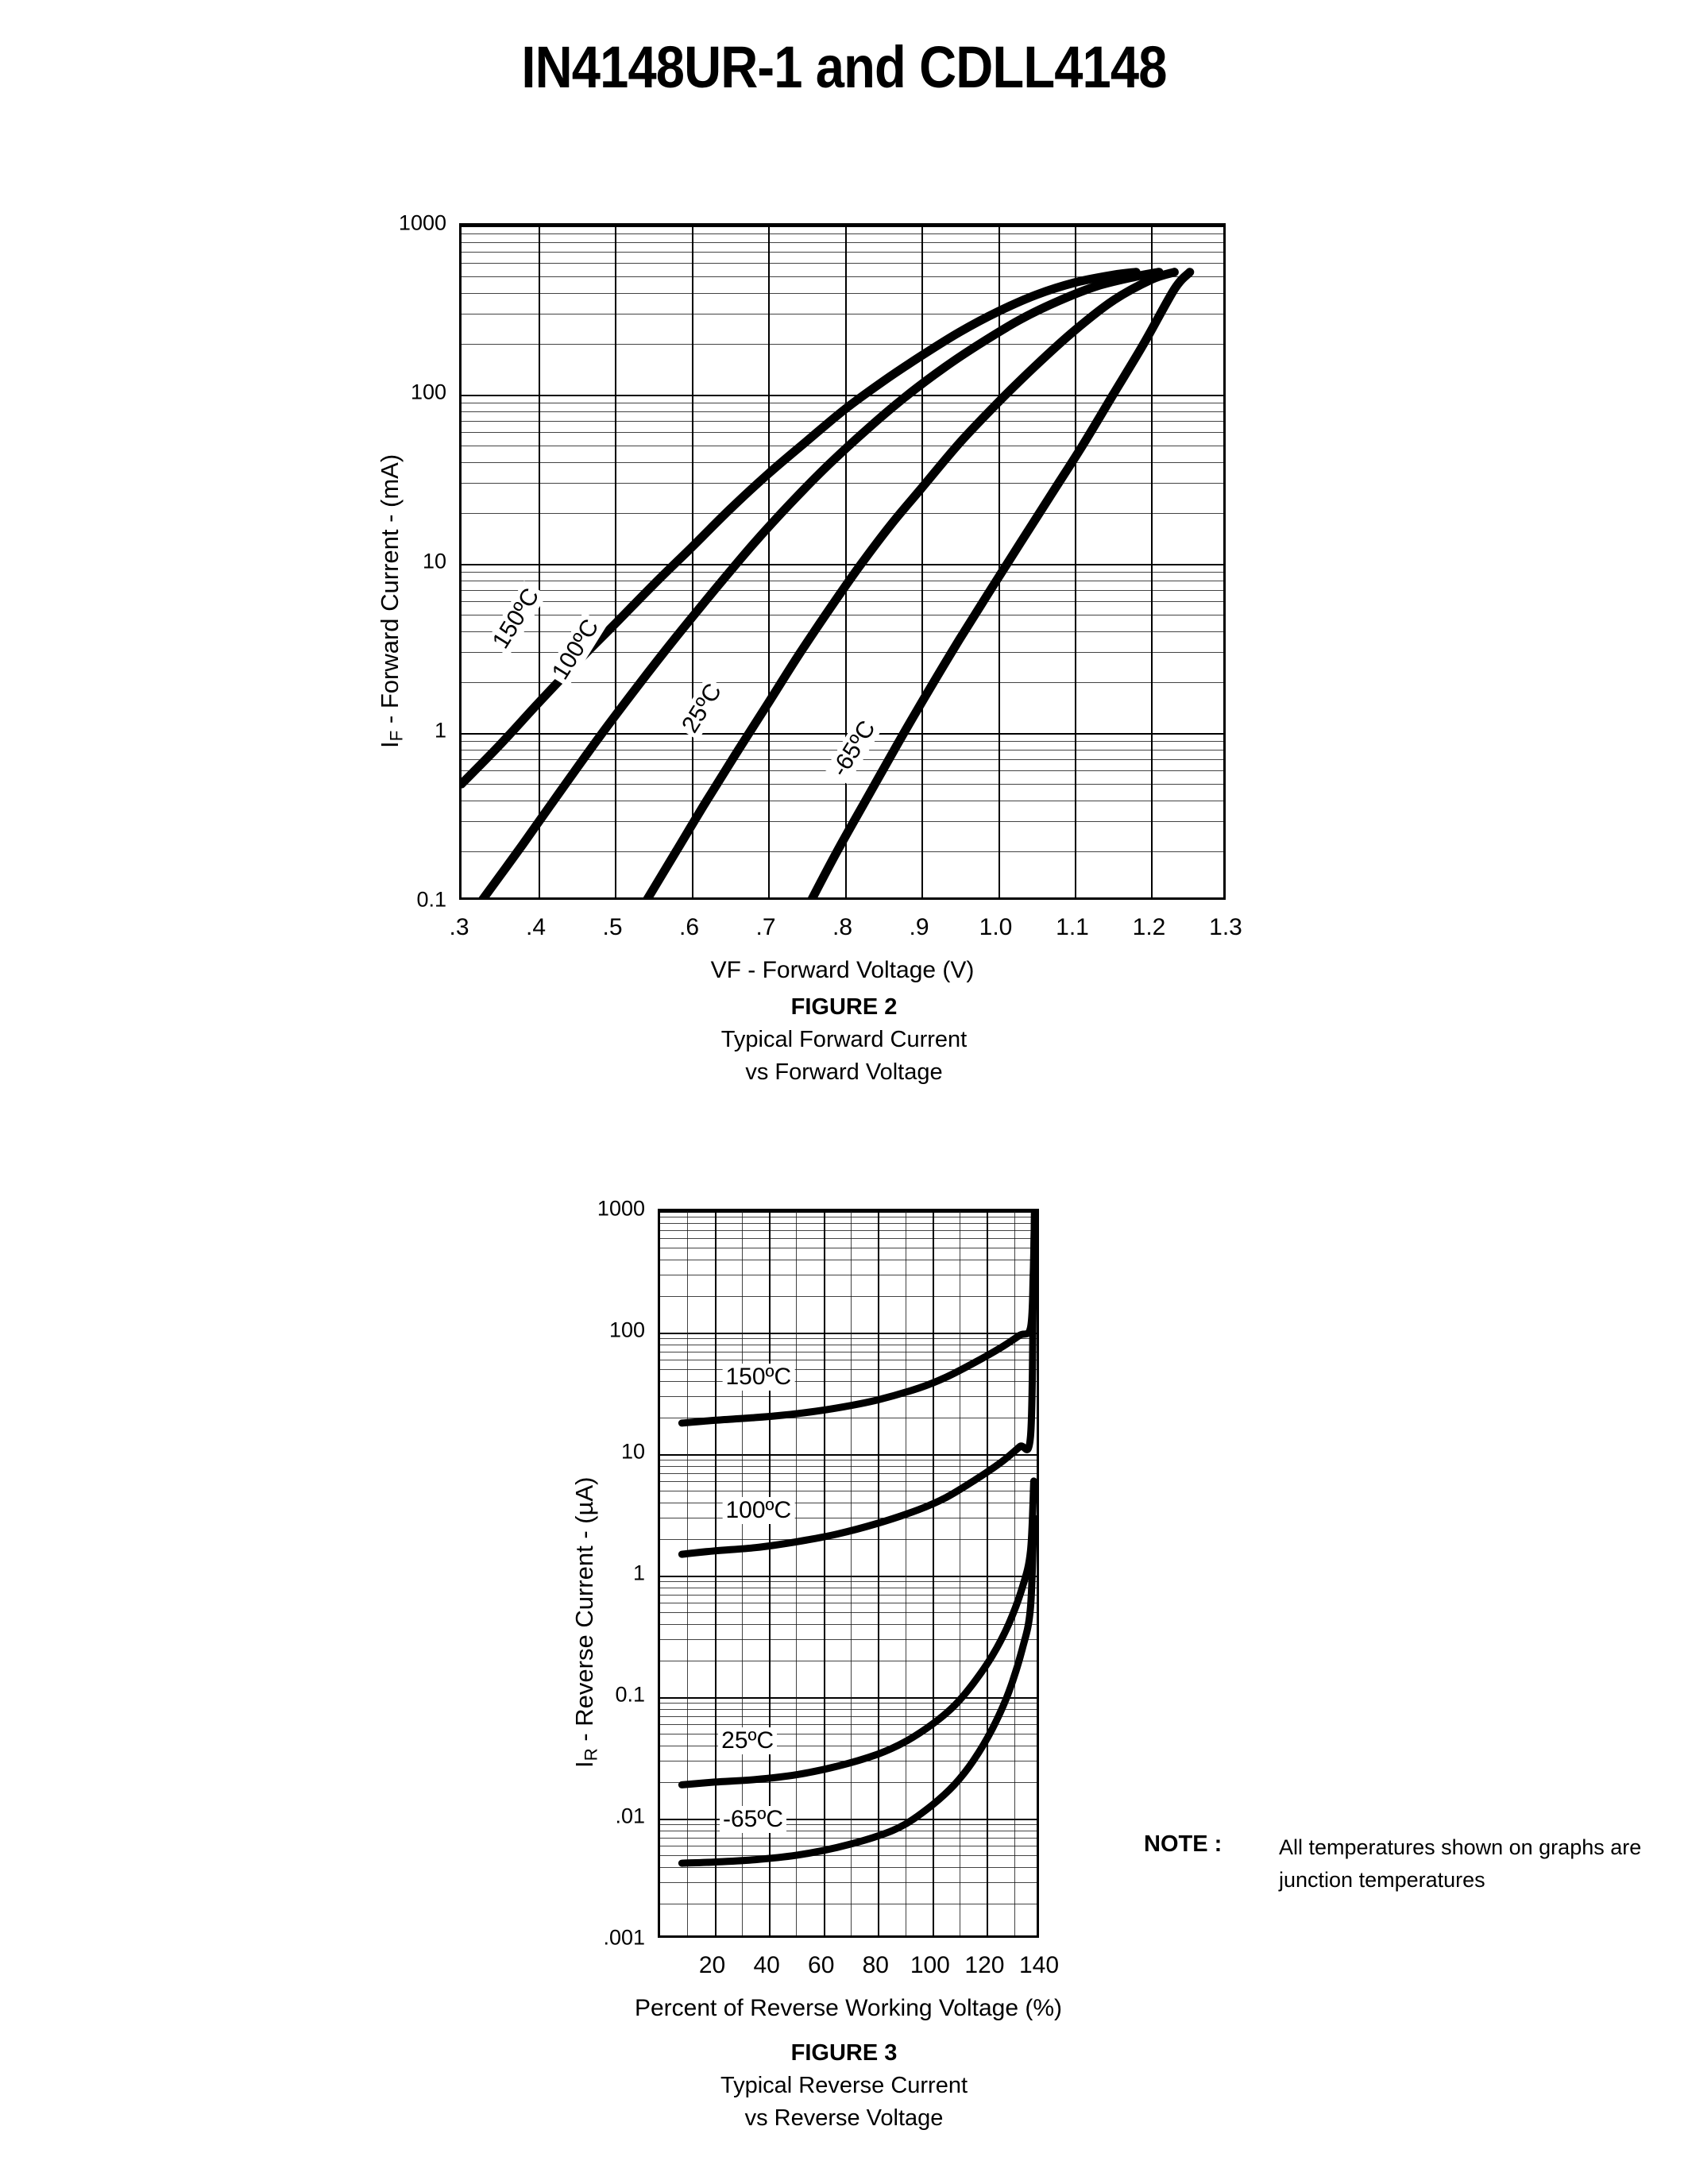 The width and height of the screenshot is (1688, 2184). What do you see at coordinates (689, 927) in the screenshot?
I see `x-axis-tick-label: .6` at bounding box center [689, 927].